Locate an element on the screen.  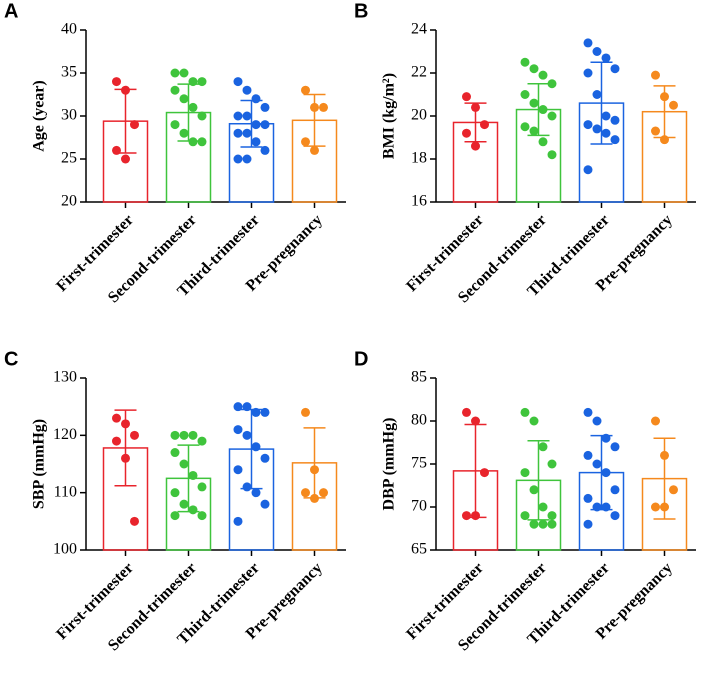
y-tick-label: 24 is located at coordinates (419, 29).